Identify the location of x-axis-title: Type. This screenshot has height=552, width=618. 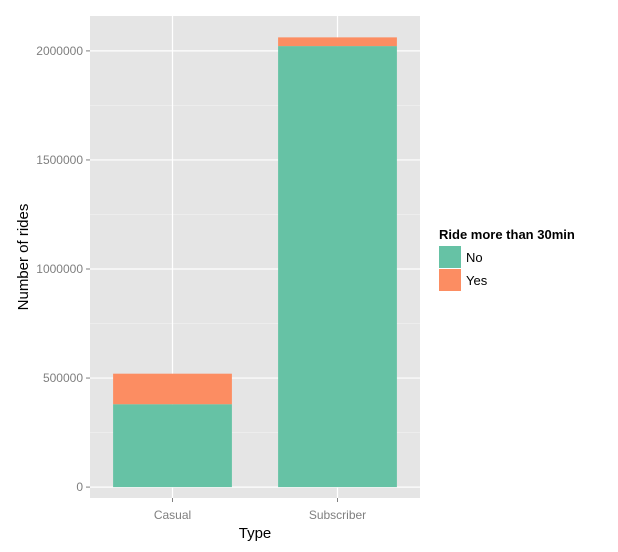
(255, 533).